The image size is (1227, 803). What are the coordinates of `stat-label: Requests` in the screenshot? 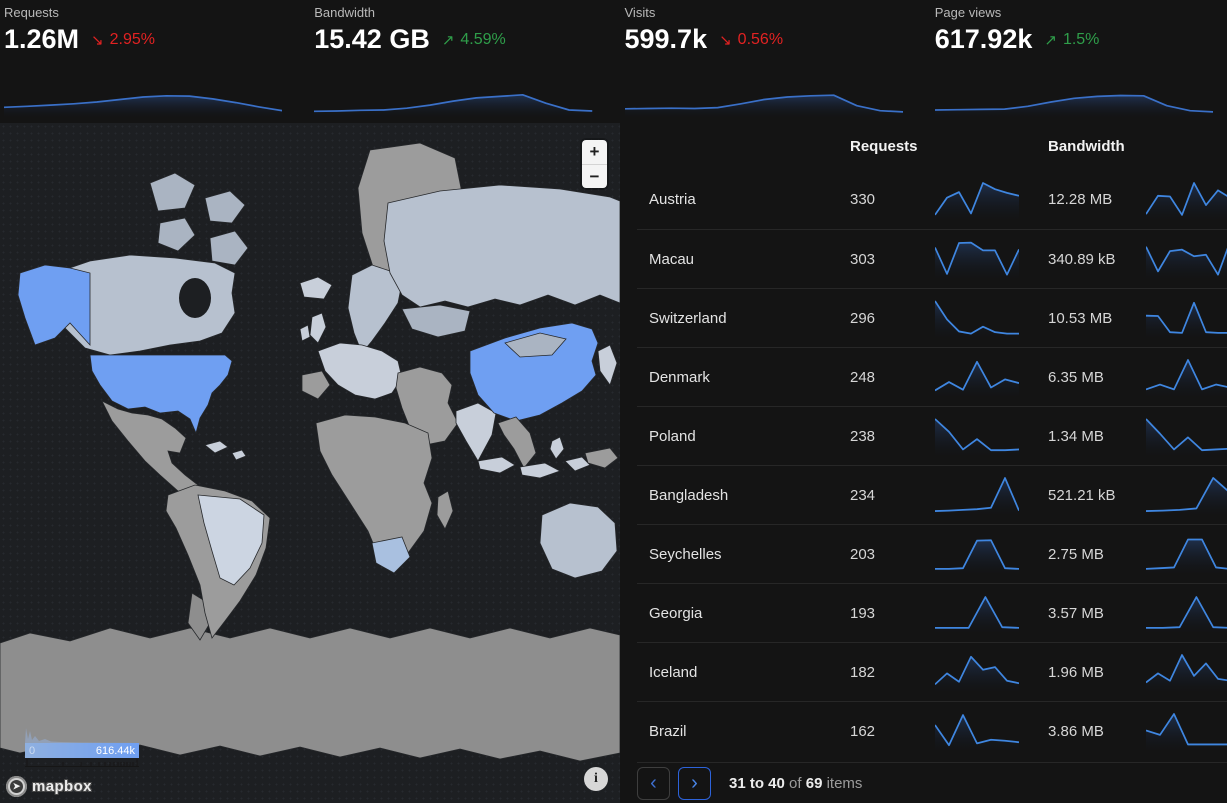 It's located at (31, 12).